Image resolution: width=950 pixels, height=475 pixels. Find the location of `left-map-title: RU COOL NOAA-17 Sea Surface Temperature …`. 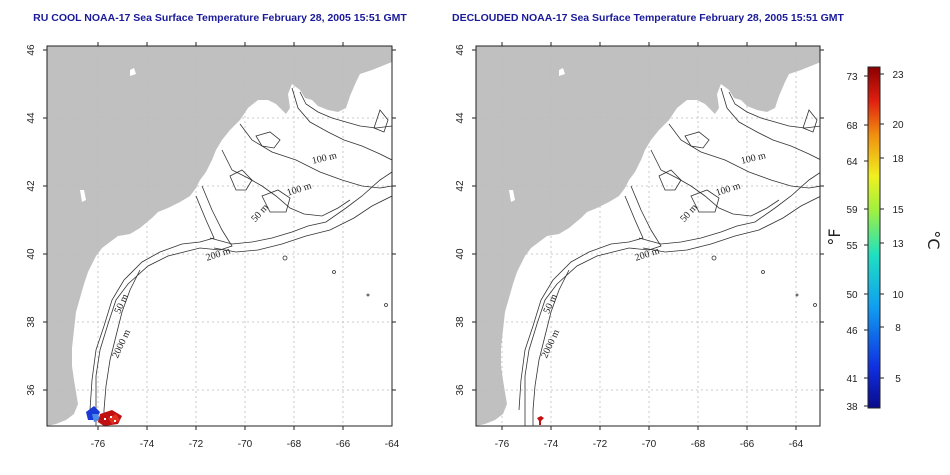

left-map-title: RU COOL NOAA-17 Sea Surface Temperature … is located at coordinates (220, 18).